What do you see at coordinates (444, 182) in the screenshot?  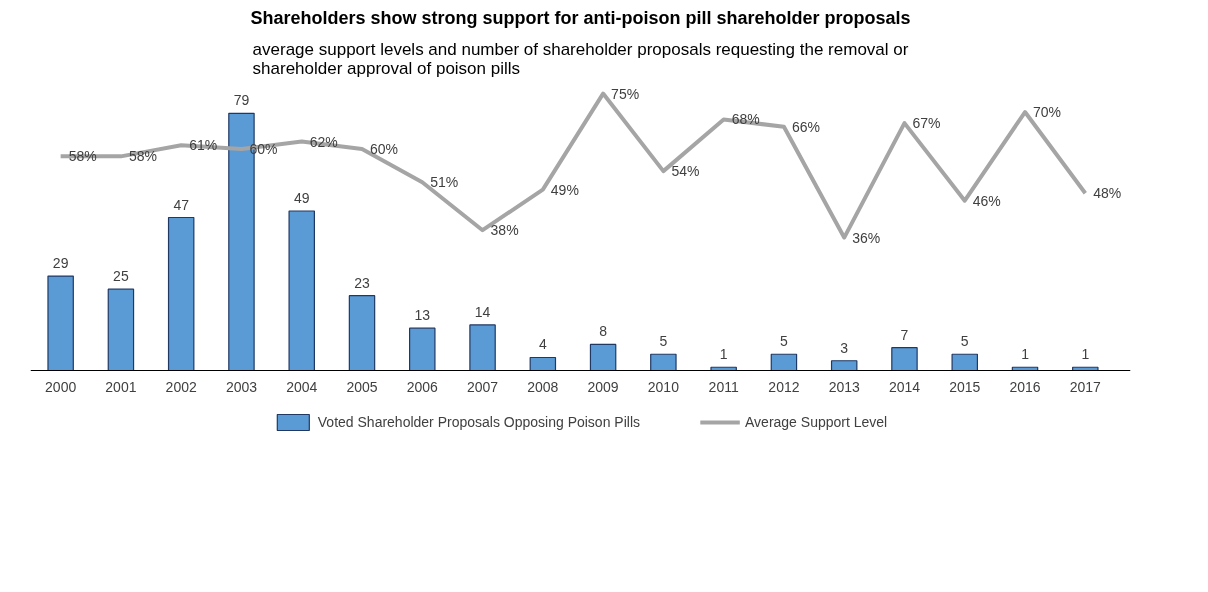 I see `data-label: 51%` at bounding box center [444, 182].